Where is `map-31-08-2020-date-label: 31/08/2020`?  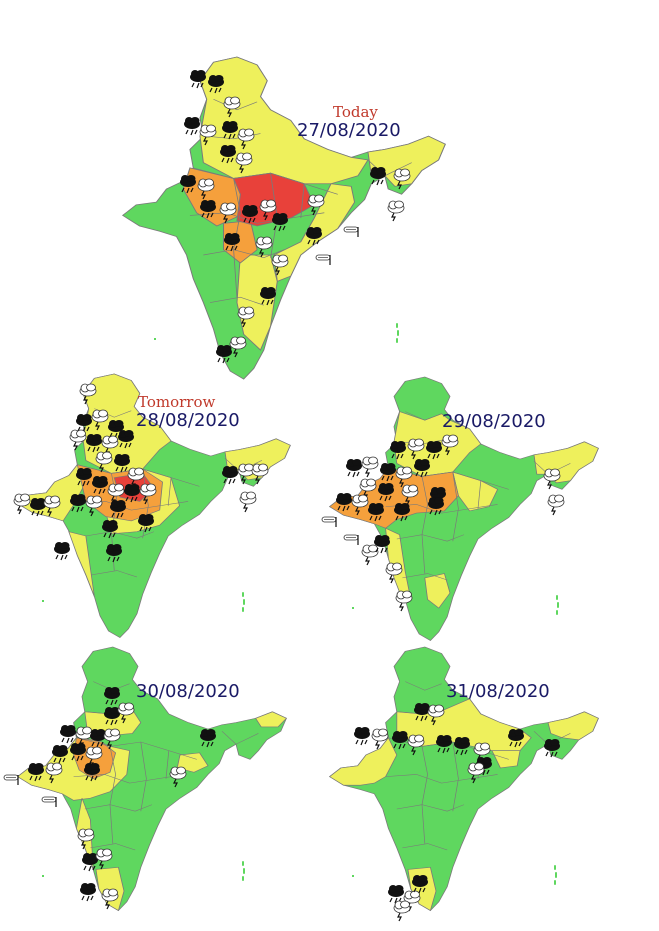
map-31-08-2020-date-label: 31/08/2020 is located at coordinates (498, 691).